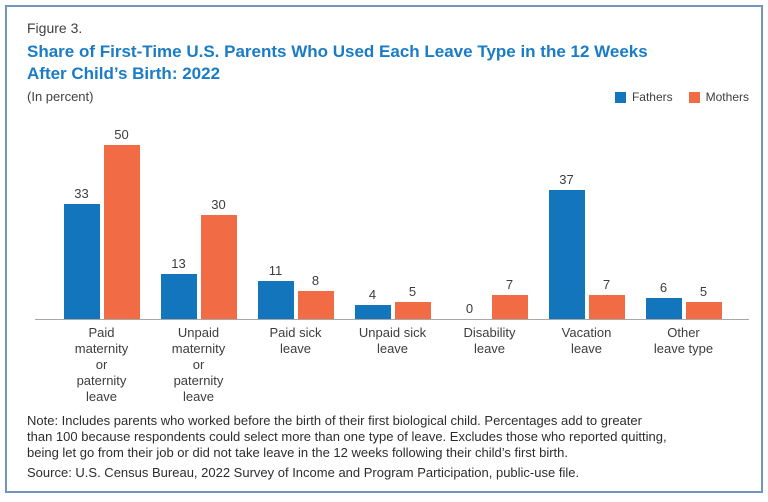 The width and height of the screenshot is (768, 502). Describe the element at coordinates (489, 341) in the screenshot. I see `category-label: Disability leave` at that location.